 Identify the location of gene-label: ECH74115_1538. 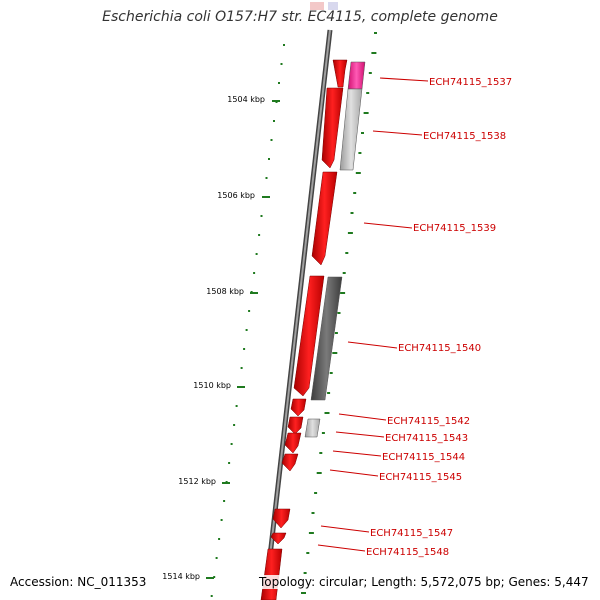
(439, 136).